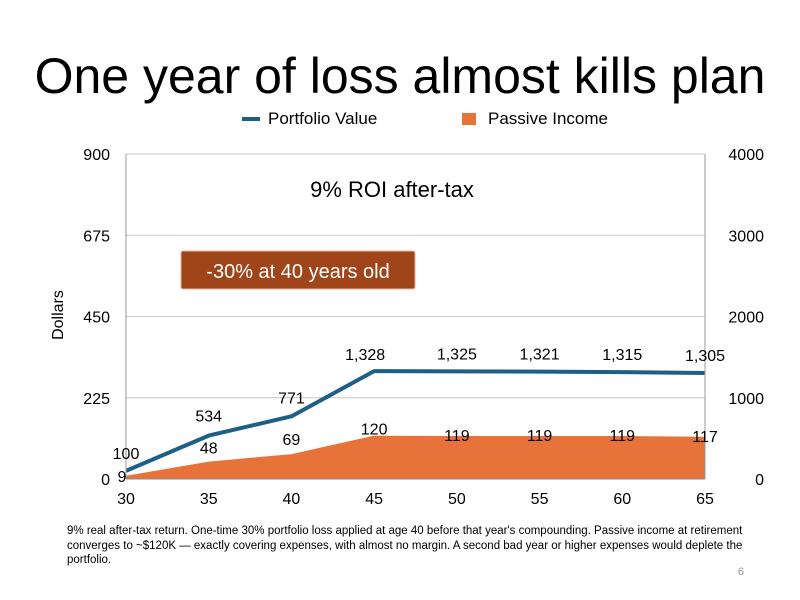  I want to click on portfolio-data-label: 534, so click(208, 417).